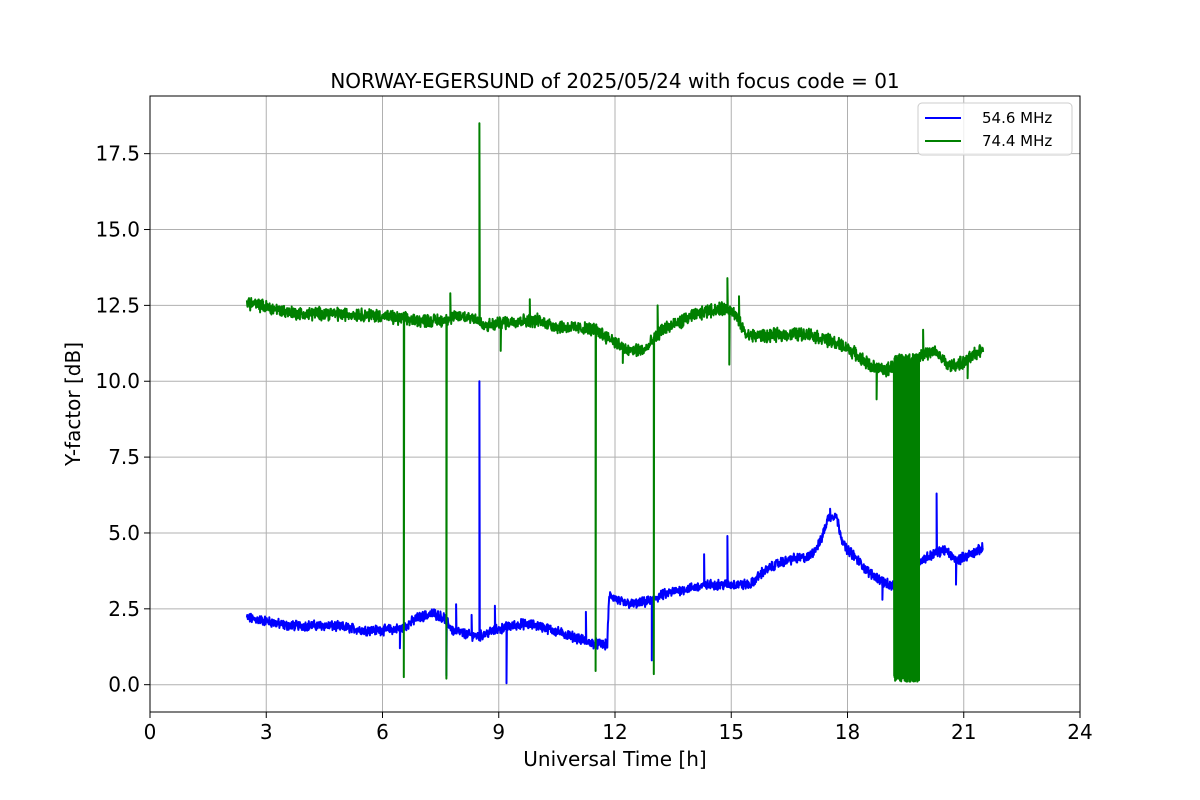 The height and width of the screenshot is (800, 1200). What do you see at coordinates (73, 404) in the screenshot?
I see `y-axis-label: Y-factor [dB]` at bounding box center [73, 404].